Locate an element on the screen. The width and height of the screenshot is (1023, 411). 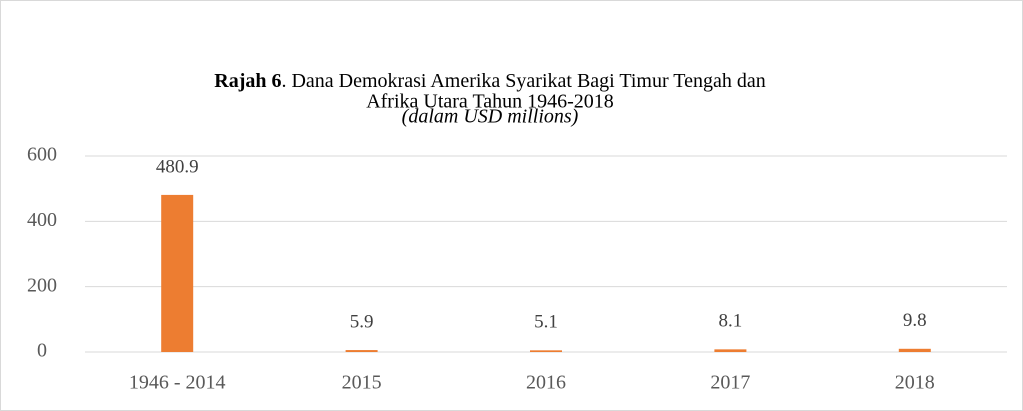
data-label: 5.9 is located at coordinates (362, 321).